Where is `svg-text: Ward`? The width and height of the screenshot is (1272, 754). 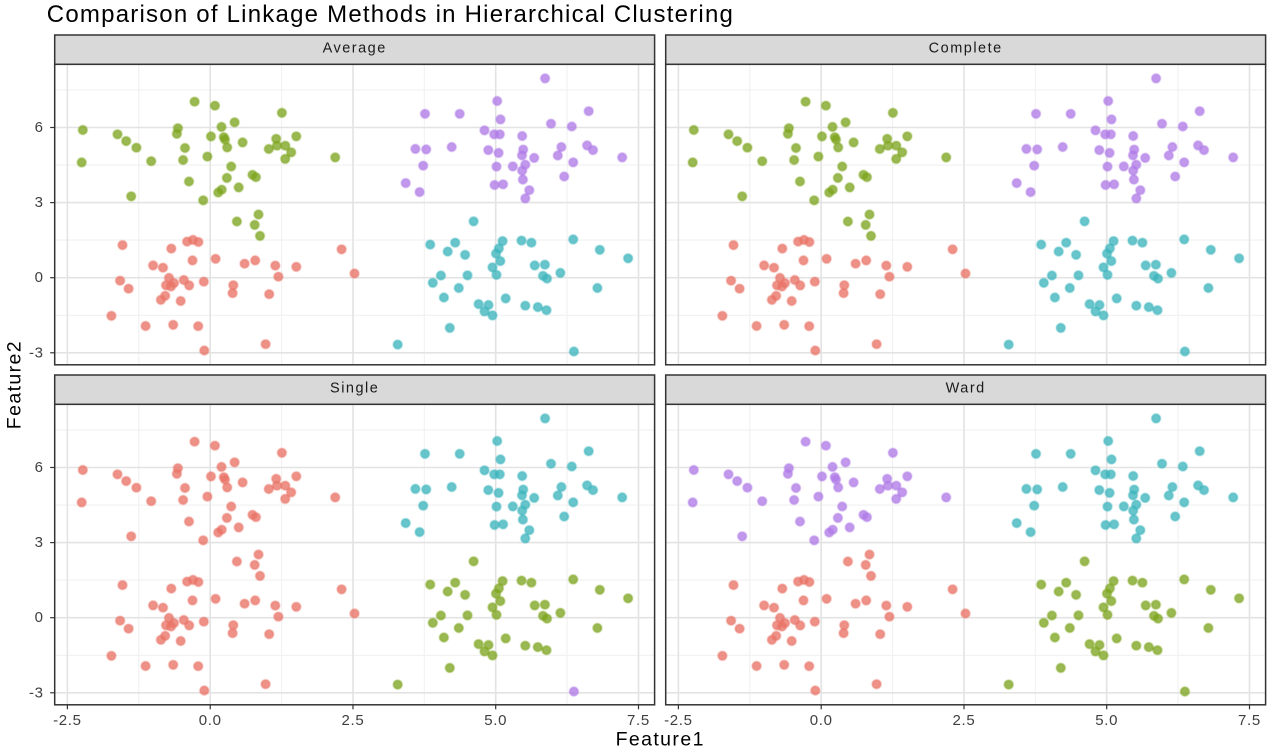 svg-text: Ward is located at coordinates (966, 388).